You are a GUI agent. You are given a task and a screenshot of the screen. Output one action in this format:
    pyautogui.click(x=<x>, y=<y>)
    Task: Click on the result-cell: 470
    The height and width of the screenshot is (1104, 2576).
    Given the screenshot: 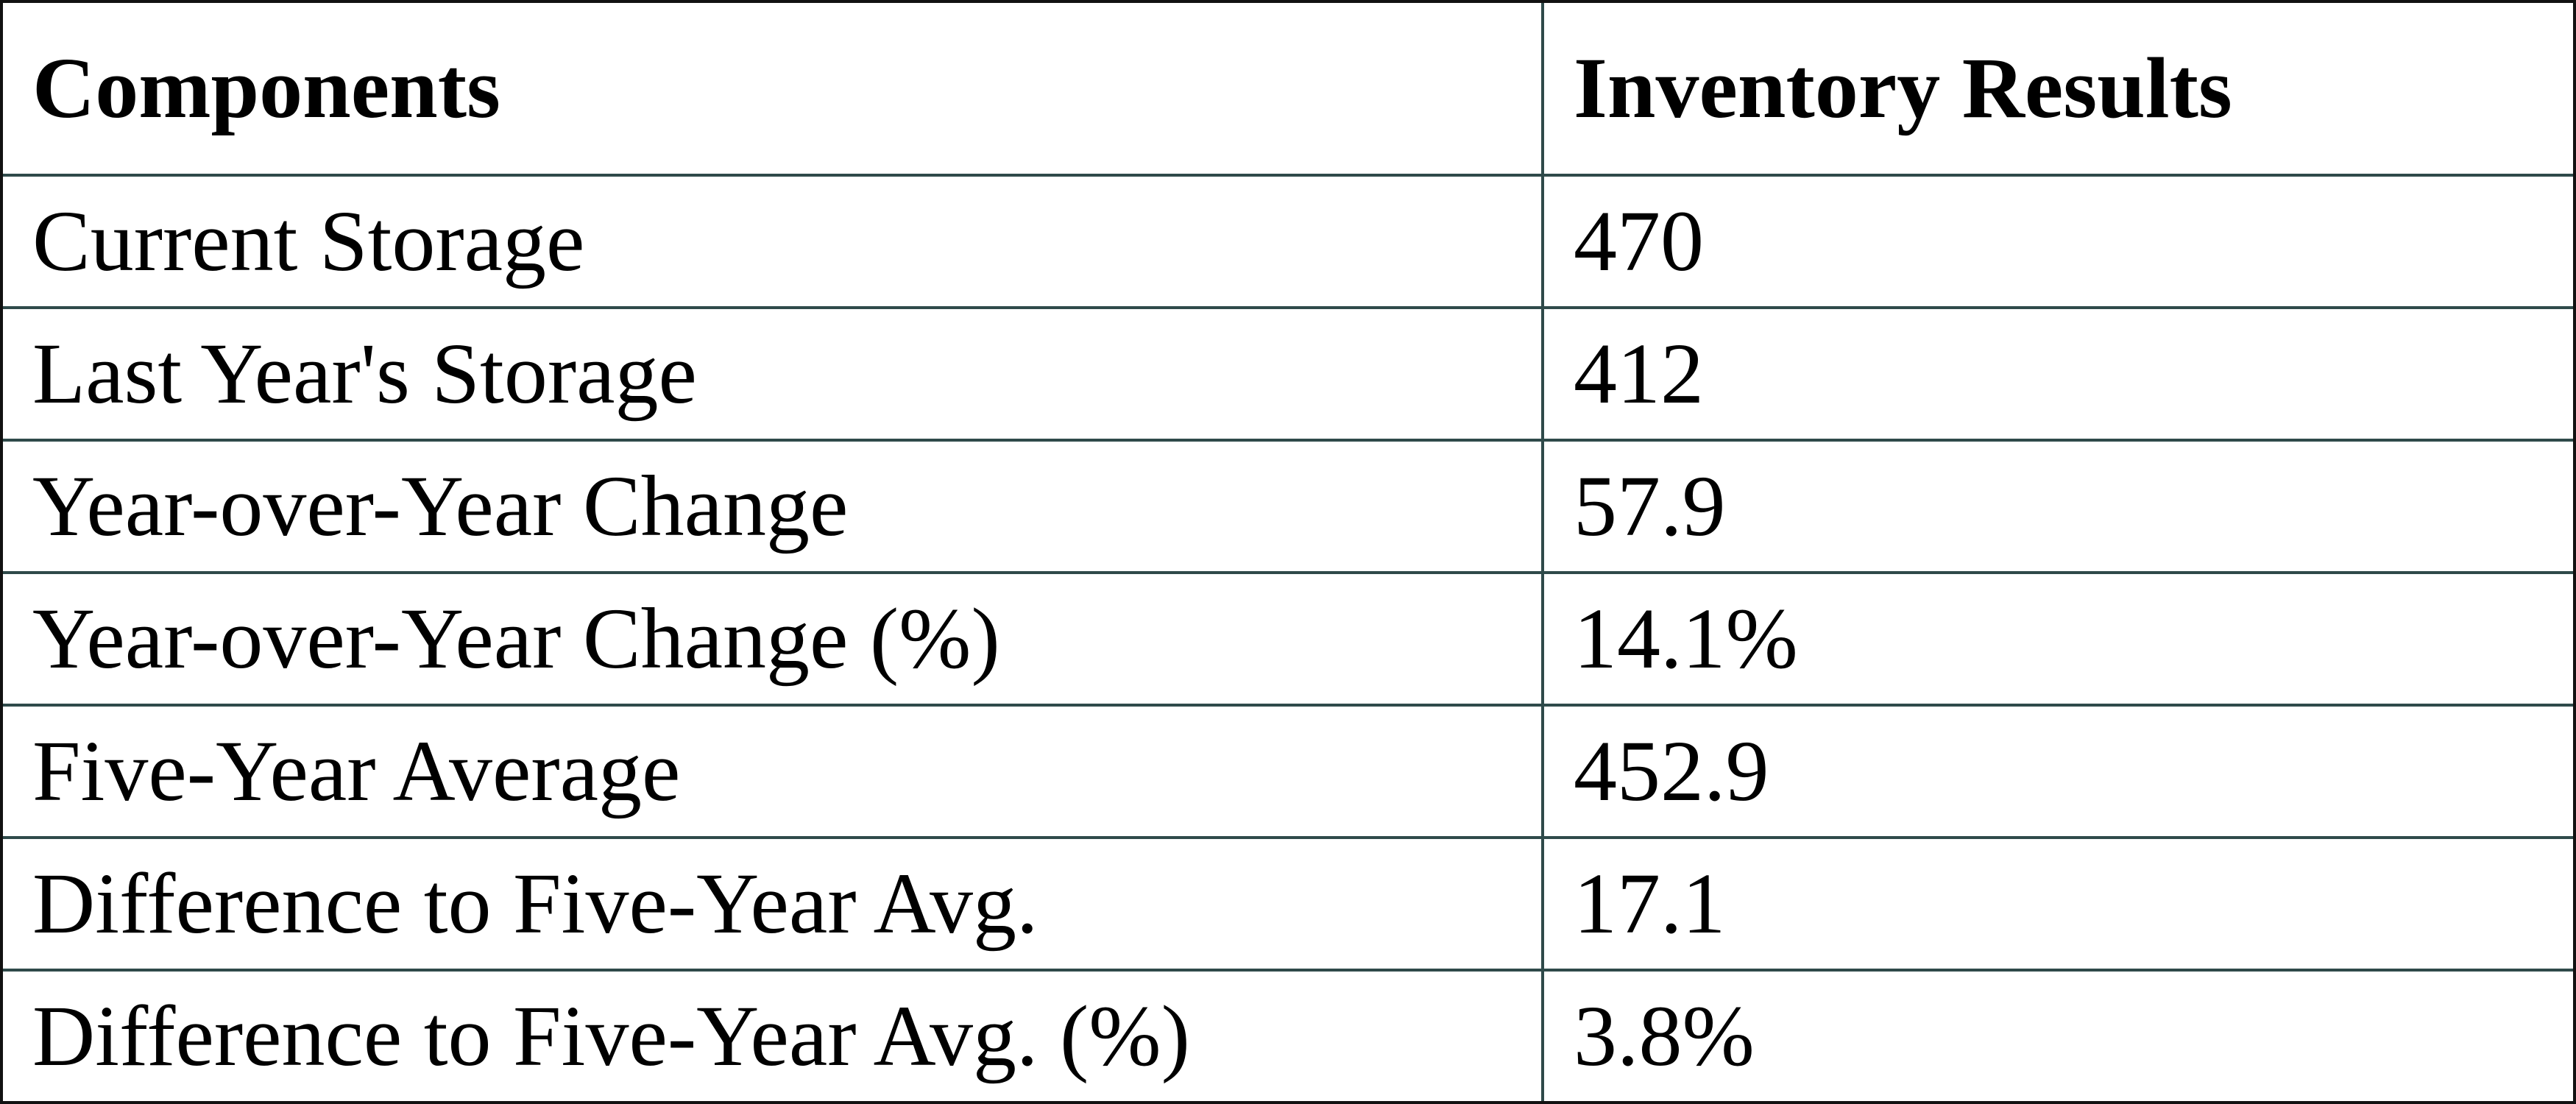 What is the action you would take?
    pyautogui.click(x=2058, y=241)
    